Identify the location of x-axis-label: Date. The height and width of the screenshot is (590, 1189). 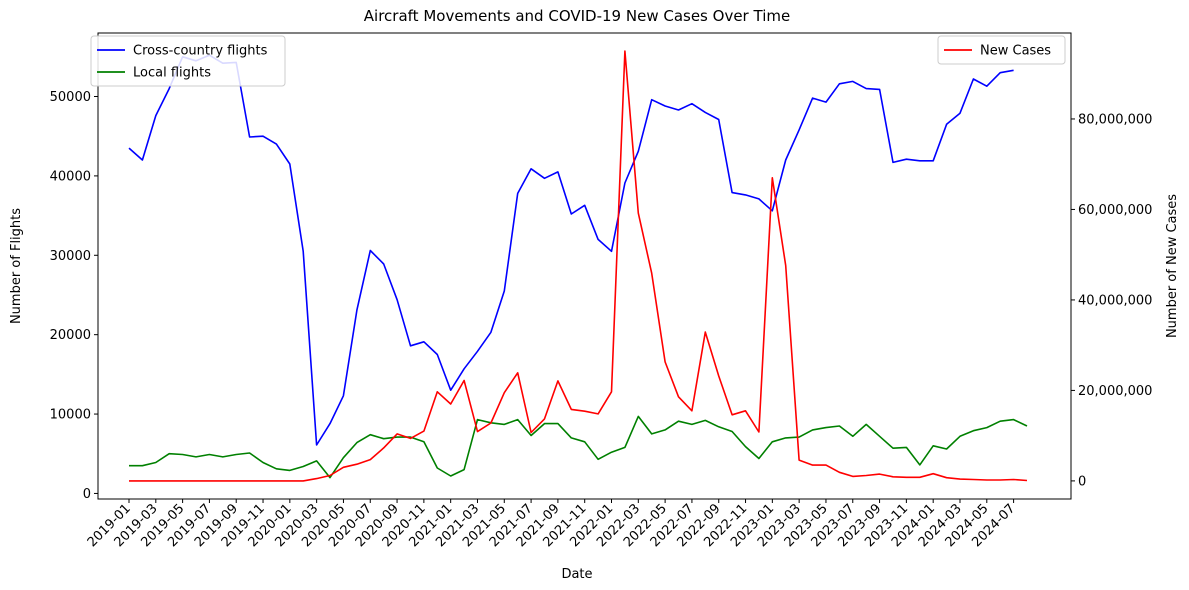
(576, 574).